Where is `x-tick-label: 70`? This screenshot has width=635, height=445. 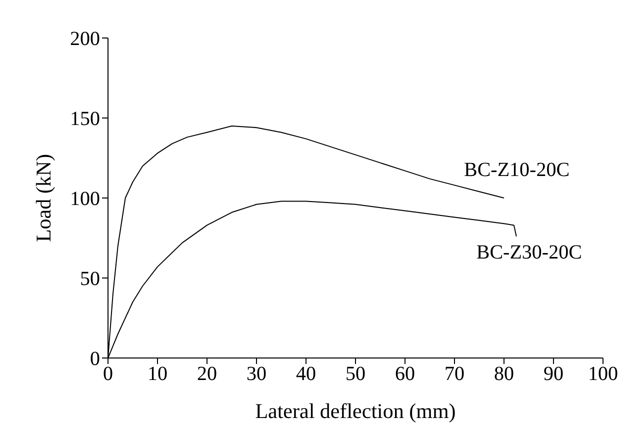
x-tick-label: 70 is located at coordinates (454, 374).